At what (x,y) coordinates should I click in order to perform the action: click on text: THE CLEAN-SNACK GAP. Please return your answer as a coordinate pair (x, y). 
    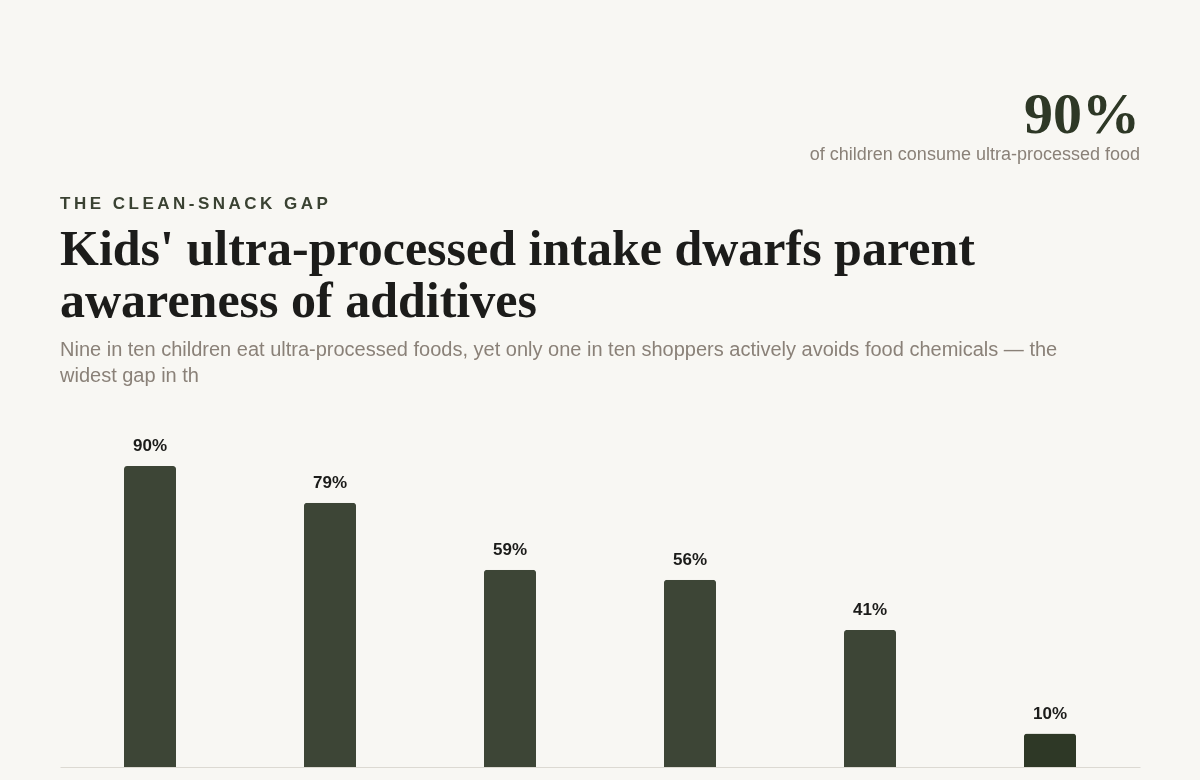
    Looking at the image, I should click on (196, 204).